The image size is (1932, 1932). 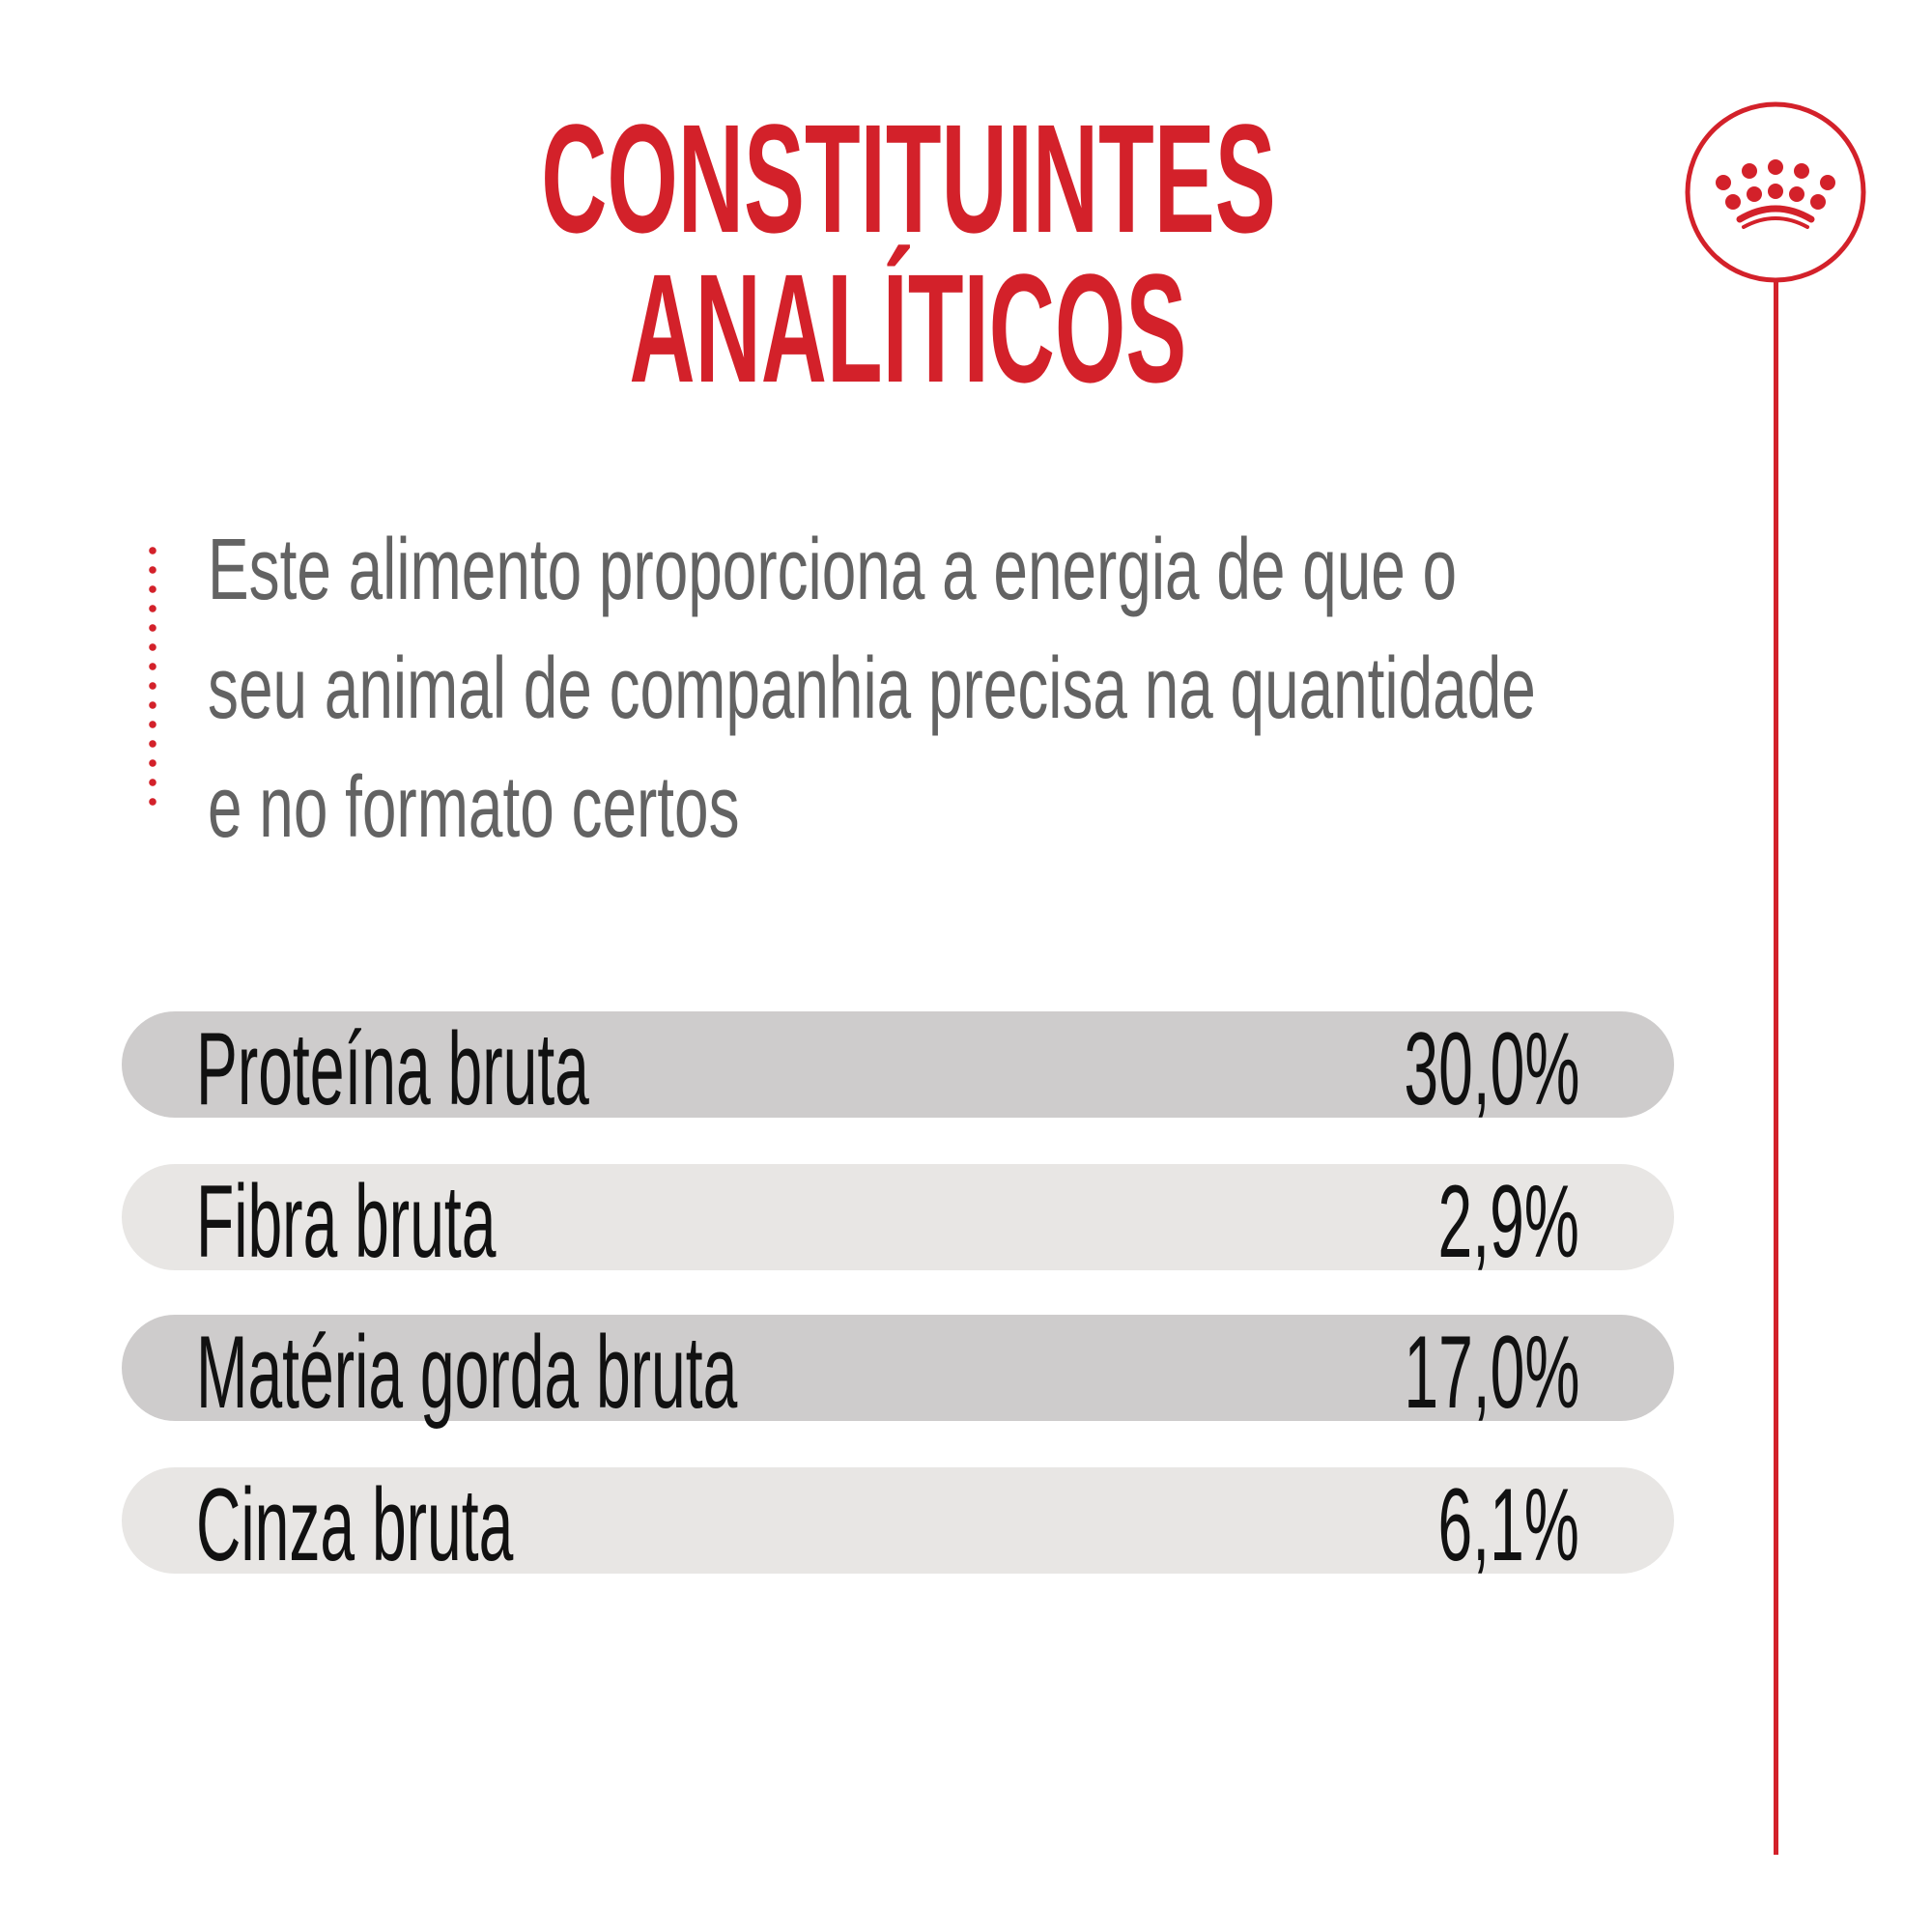 I want to click on constituent-value: 6,1%, so click(x=1508, y=1524).